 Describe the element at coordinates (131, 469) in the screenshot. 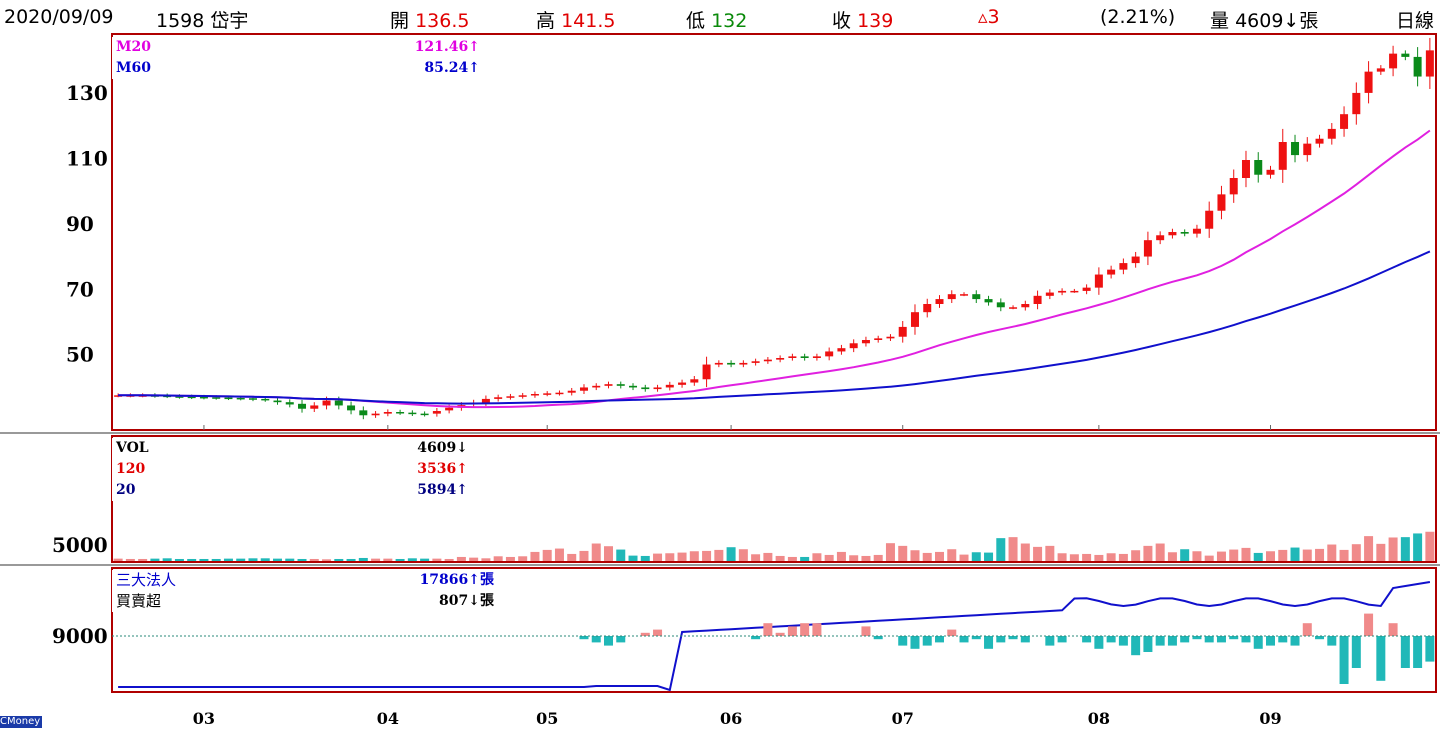

I see `legend-120-name: 120` at that location.